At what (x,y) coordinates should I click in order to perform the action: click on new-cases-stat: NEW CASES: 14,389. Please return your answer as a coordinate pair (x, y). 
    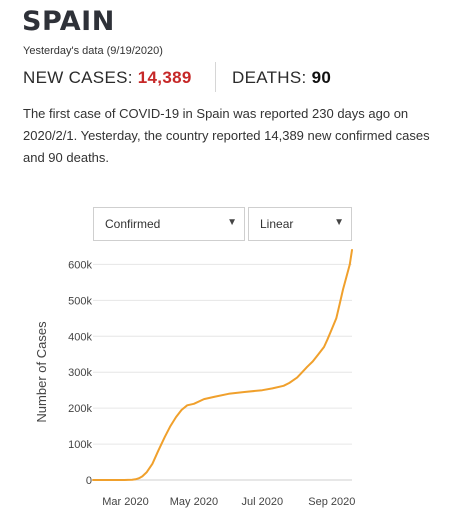
    Looking at the image, I should click on (107, 78).